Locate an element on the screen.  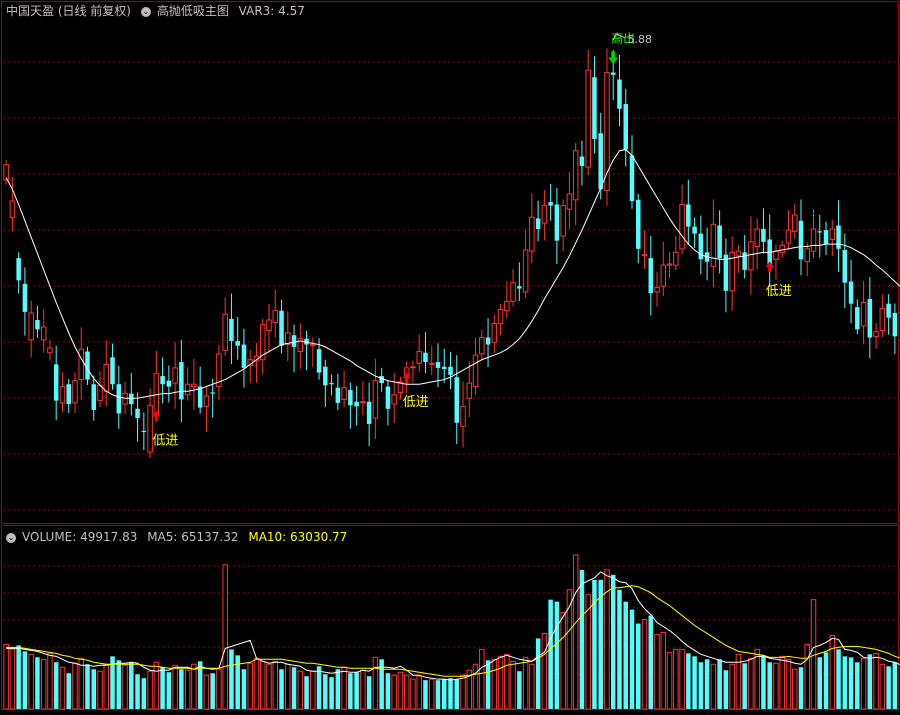
ma10-label: MA10: 63030.77 is located at coordinates (298, 537).